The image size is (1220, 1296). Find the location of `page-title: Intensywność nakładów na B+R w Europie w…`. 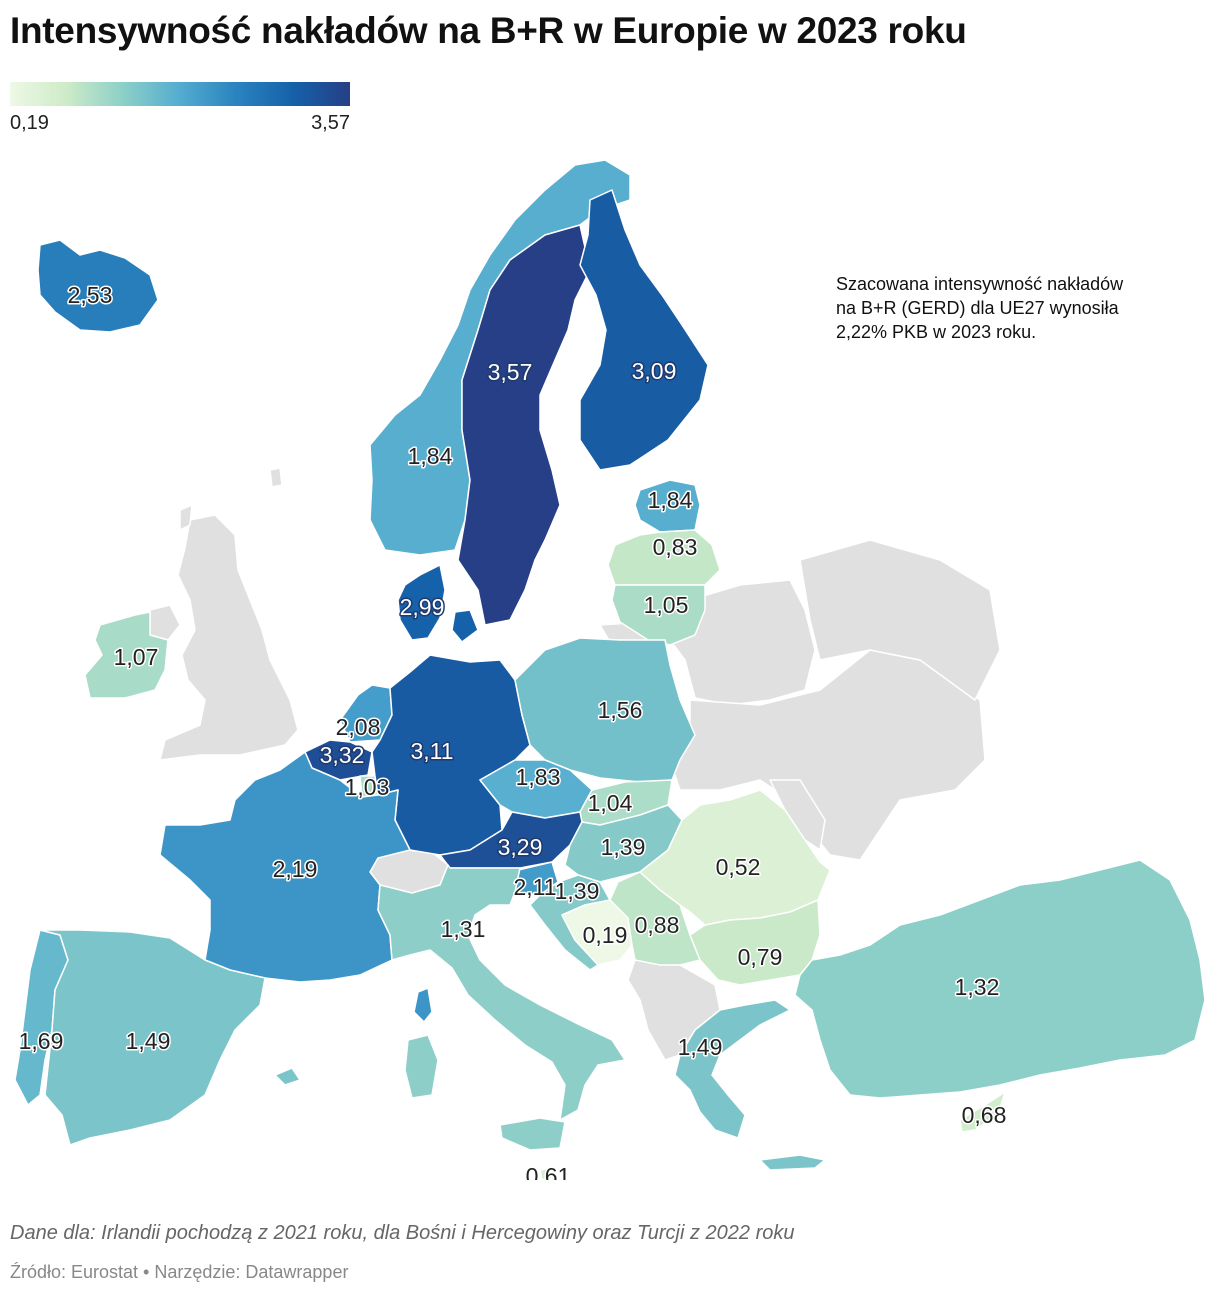

page-title: Intensywność nakładów na B+R w Europie w… is located at coordinates (488, 30).